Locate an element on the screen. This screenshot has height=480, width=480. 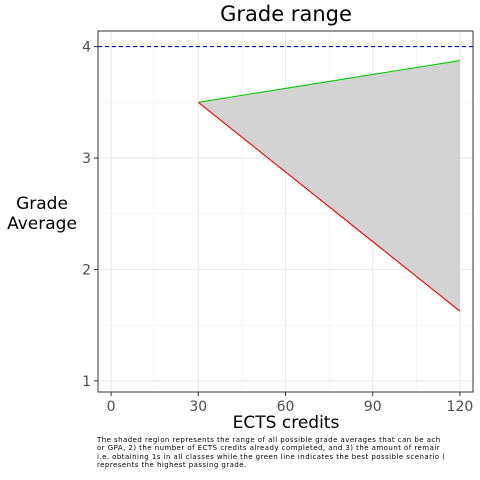
x-tick-label: 0 is located at coordinates (111, 407).